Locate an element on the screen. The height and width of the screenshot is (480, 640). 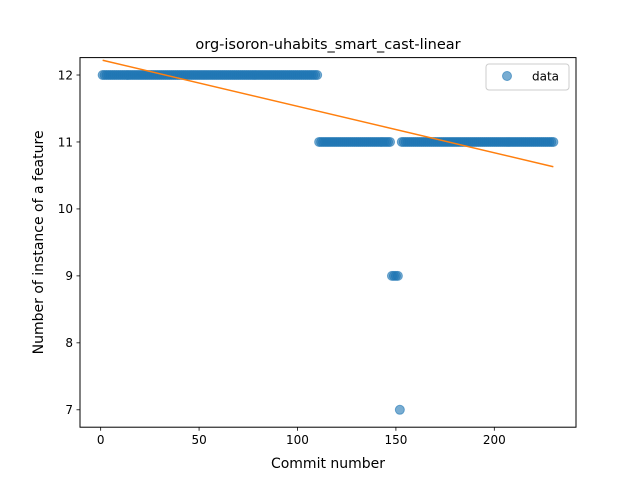
x-tick-label: 50 is located at coordinates (198, 440).